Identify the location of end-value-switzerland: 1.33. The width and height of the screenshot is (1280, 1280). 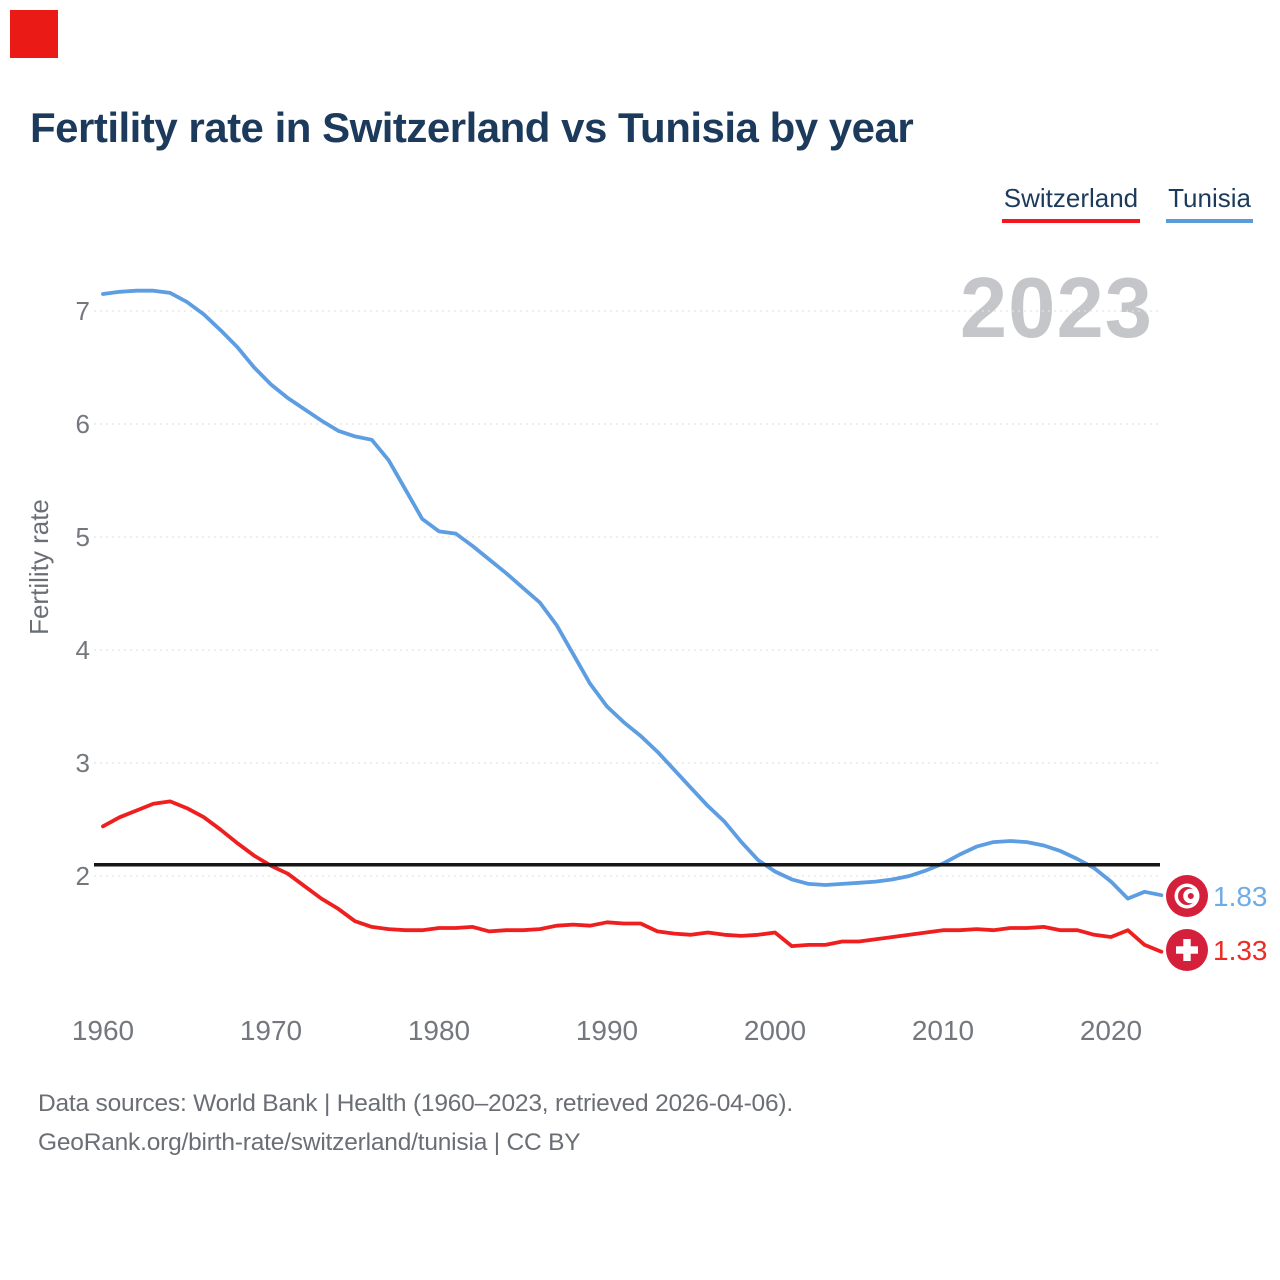
(1240, 950).